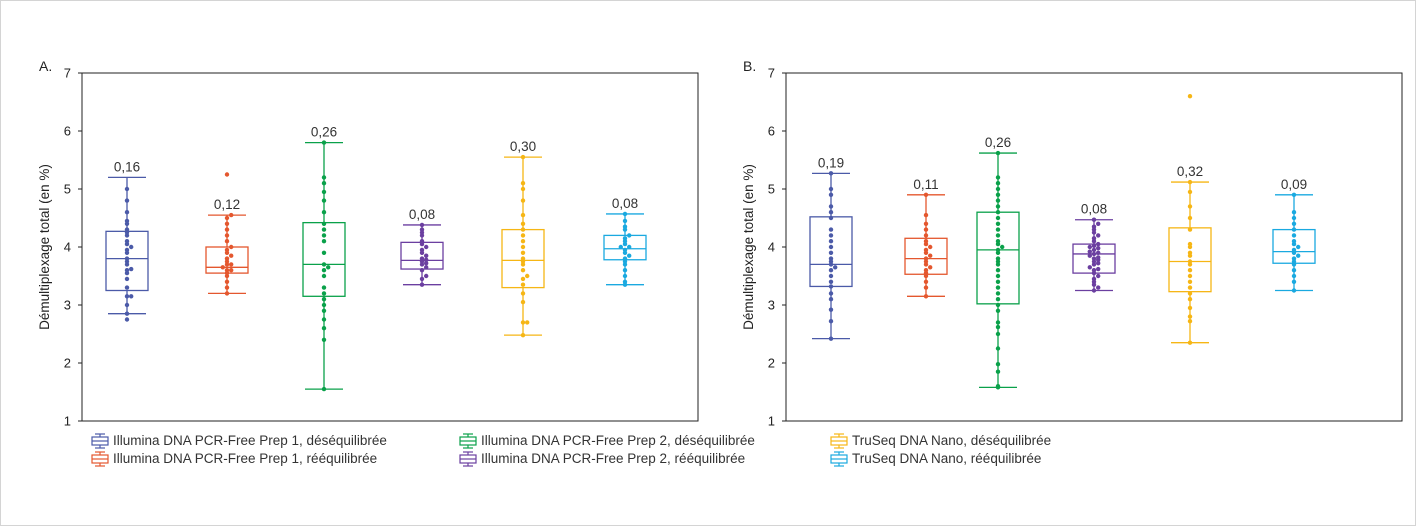 The image size is (1416, 526). Describe the element at coordinates (67, 131) in the screenshot. I see `y-tick-label: 6` at that location.